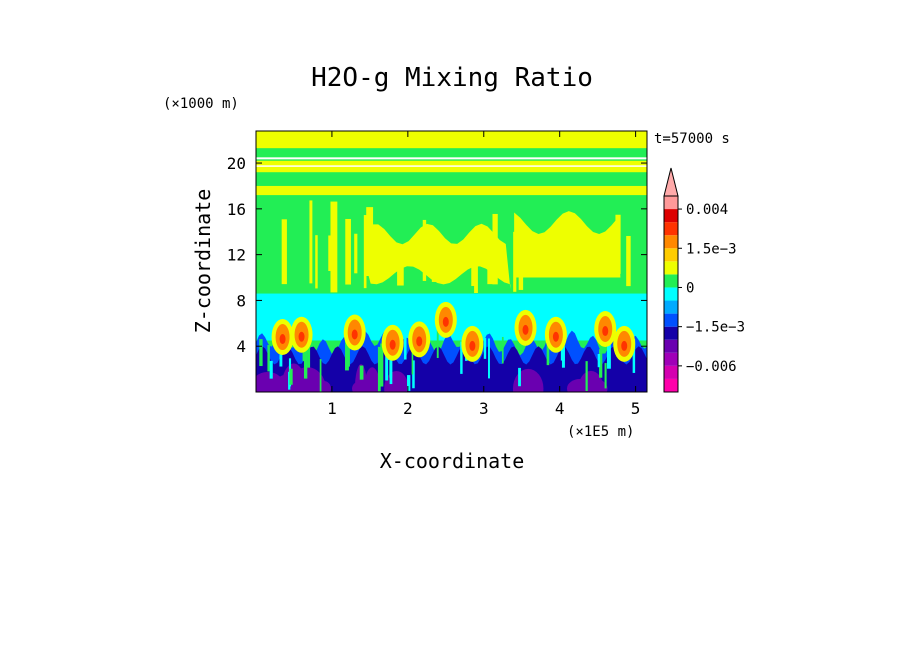  What do you see at coordinates (452, 78) in the screenshot?
I see `chart-title: H2O-g Mixing Ratio` at bounding box center [452, 78].